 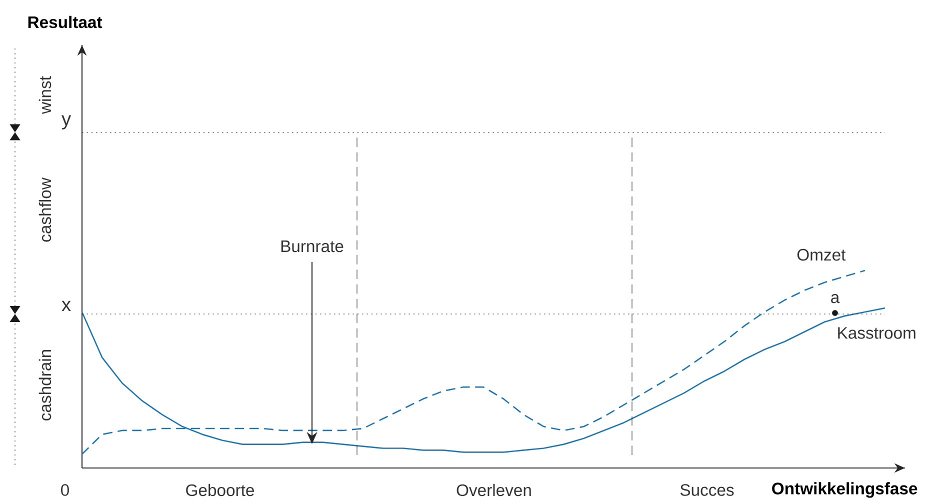 I want to click on text: Resultaat, so click(x=65, y=22).